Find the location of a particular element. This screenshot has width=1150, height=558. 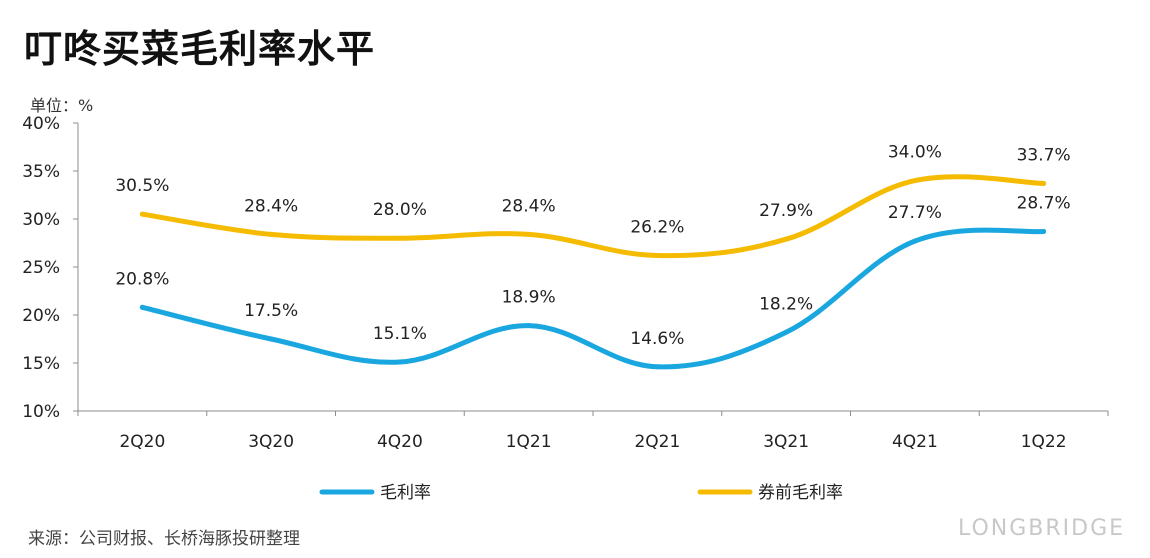

data-label: 34.0% is located at coordinates (915, 153).